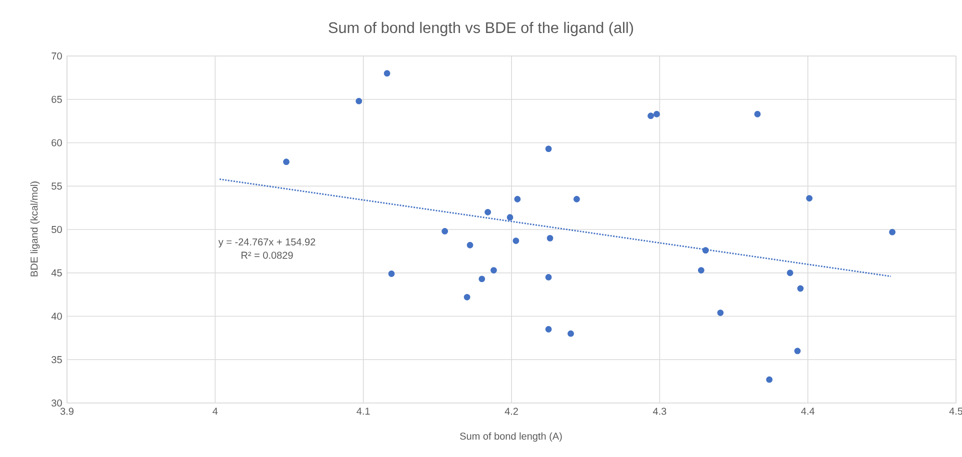 Image resolution: width=962 pixels, height=457 pixels. Describe the element at coordinates (57, 230) in the screenshot. I see `y-tick-label: 50` at that location.